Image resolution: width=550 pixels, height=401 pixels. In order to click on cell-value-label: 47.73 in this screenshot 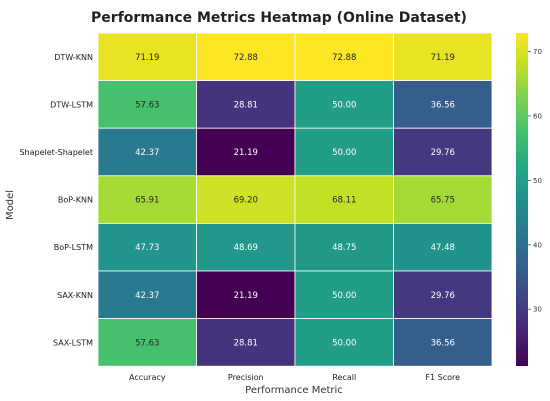, I will do `click(147, 248)`.